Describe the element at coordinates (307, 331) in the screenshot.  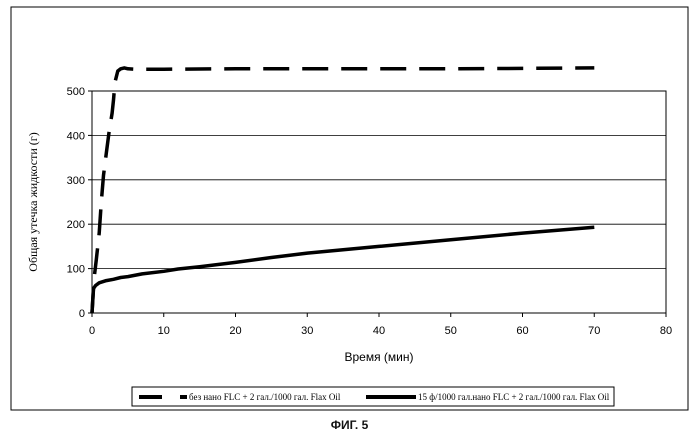
I see `x-tick-label: 30` at that location.